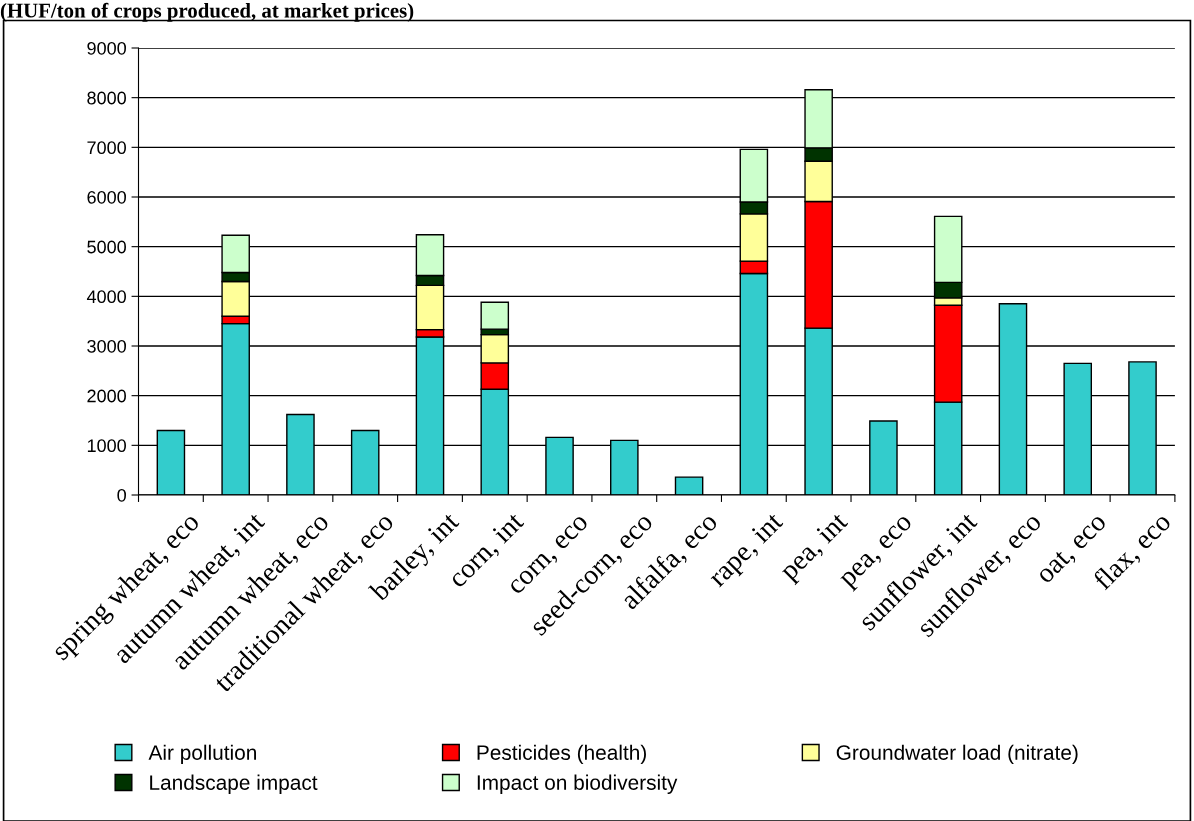 The height and width of the screenshot is (821, 1194). What do you see at coordinates (207, 12) in the screenshot?
I see `chart-title: (HUF/ton of crops produced, at market prices)` at bounding box center [207, 12].